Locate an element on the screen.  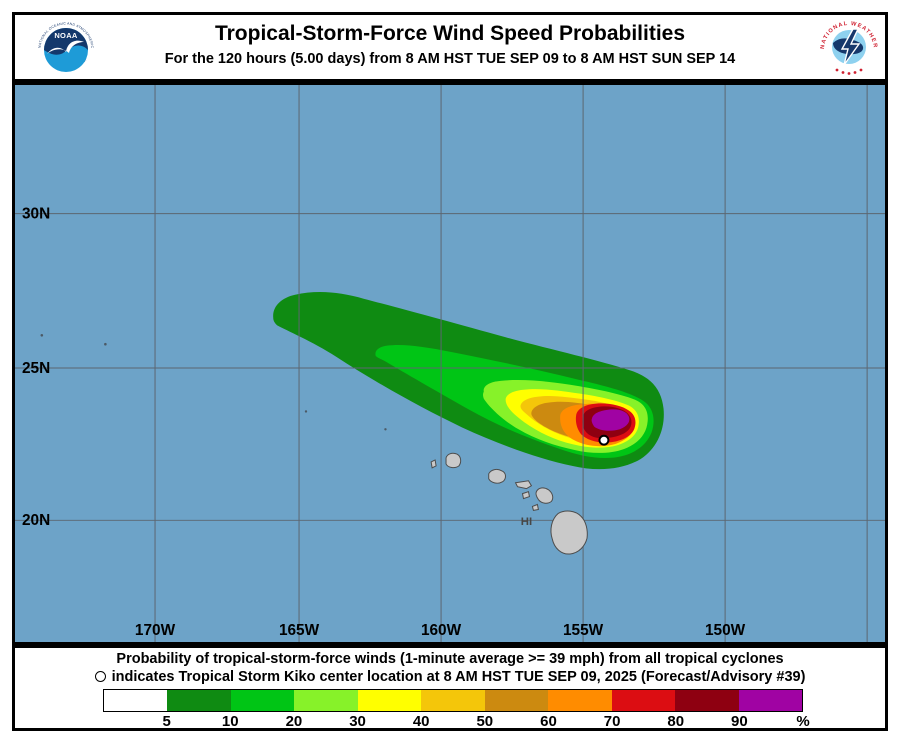
island-maui is located at coordinates (544, 495).